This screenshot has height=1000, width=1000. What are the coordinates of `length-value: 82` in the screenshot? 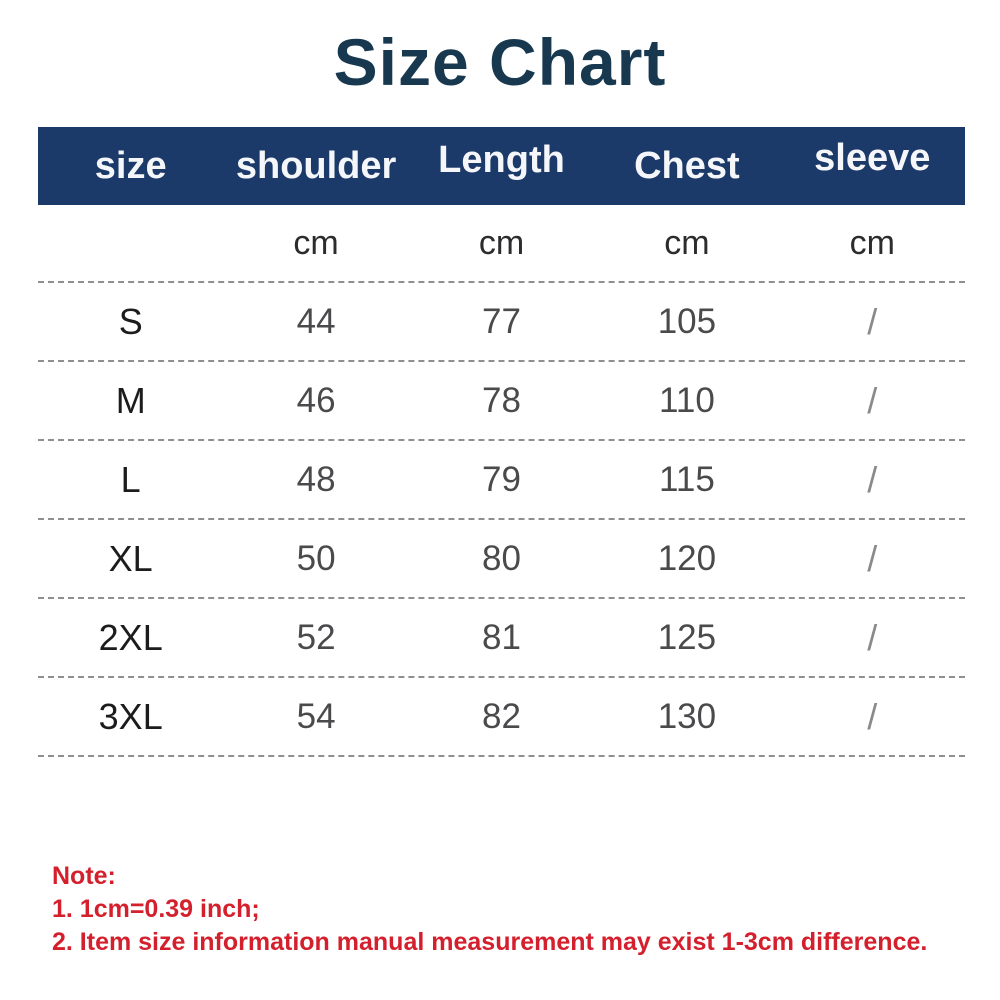 It's located at (501, 716).